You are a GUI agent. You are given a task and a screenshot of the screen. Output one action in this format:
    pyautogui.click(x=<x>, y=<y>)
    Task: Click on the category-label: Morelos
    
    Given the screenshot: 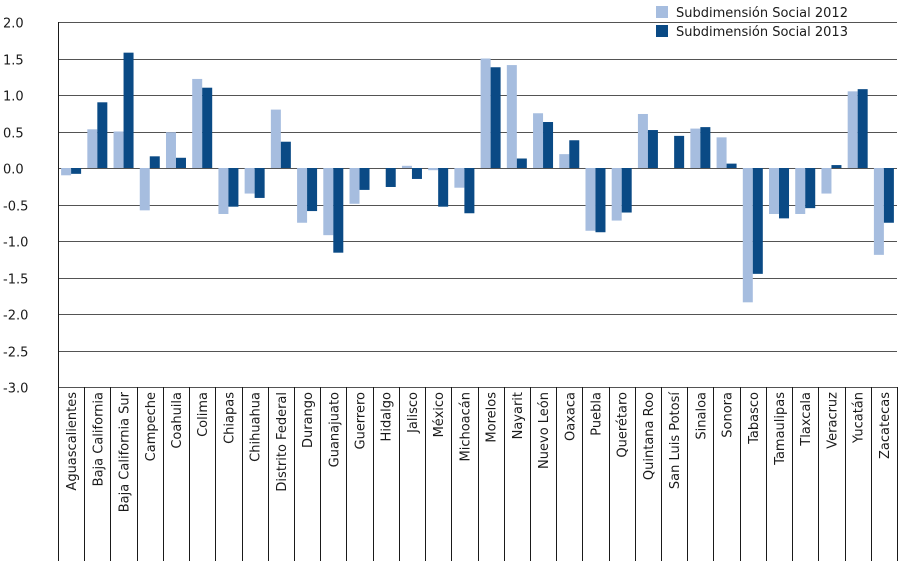 What is the action you would take?
    pyautogui.click(x=492, y=417)
    